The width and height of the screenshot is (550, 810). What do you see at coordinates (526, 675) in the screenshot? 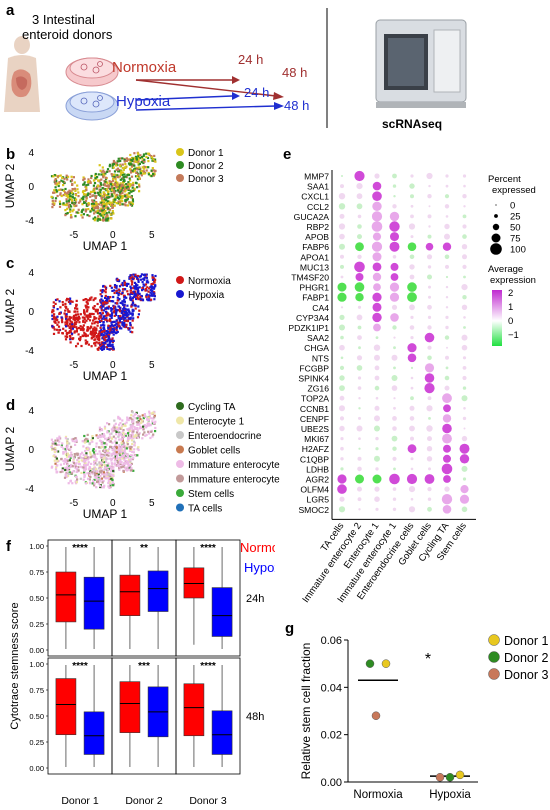
I see `scatter-legend-label: Donor 3` at bounding box center [526, 675].